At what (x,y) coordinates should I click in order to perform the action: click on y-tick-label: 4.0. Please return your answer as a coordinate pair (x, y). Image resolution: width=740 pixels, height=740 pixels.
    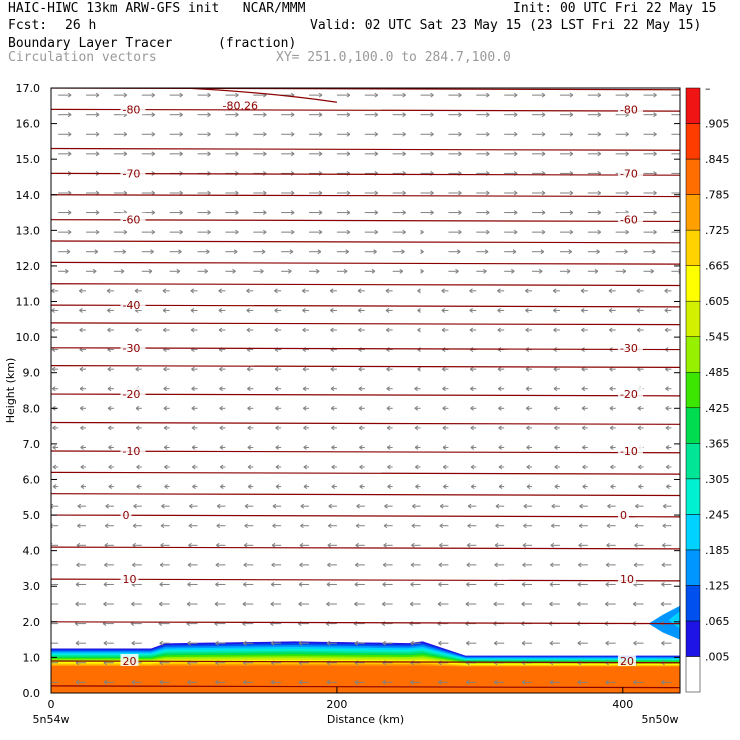
    Looking at the image, I should click on (32, 551).